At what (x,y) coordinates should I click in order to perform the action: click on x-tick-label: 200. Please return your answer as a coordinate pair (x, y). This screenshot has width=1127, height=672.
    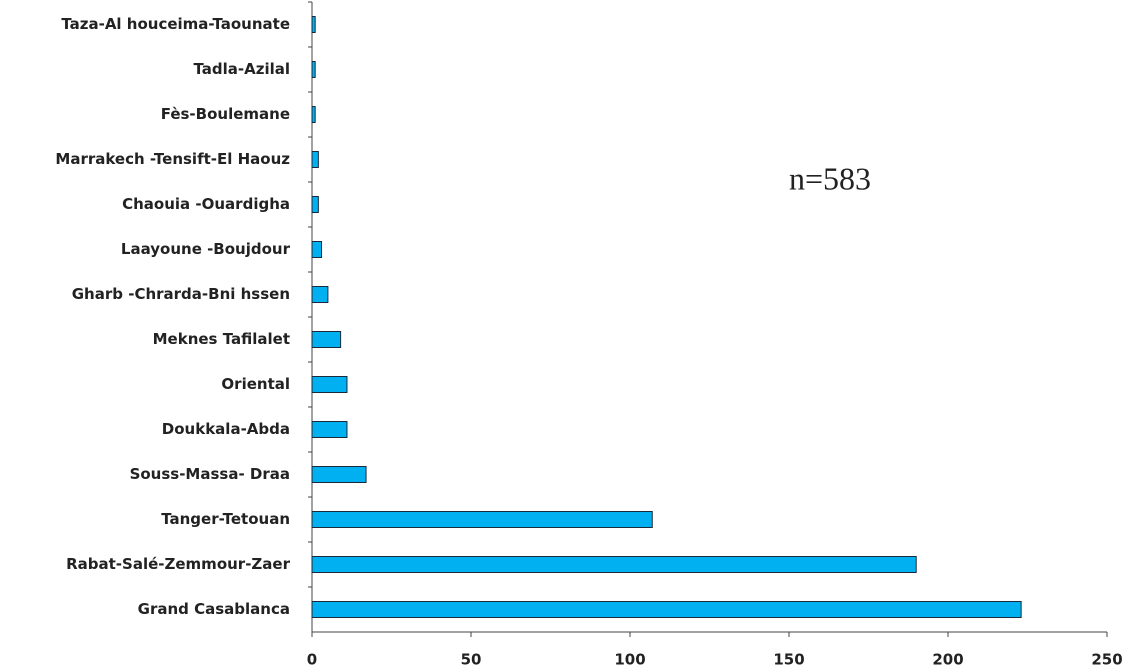
    Looking at the image, I should click on (947, 660).